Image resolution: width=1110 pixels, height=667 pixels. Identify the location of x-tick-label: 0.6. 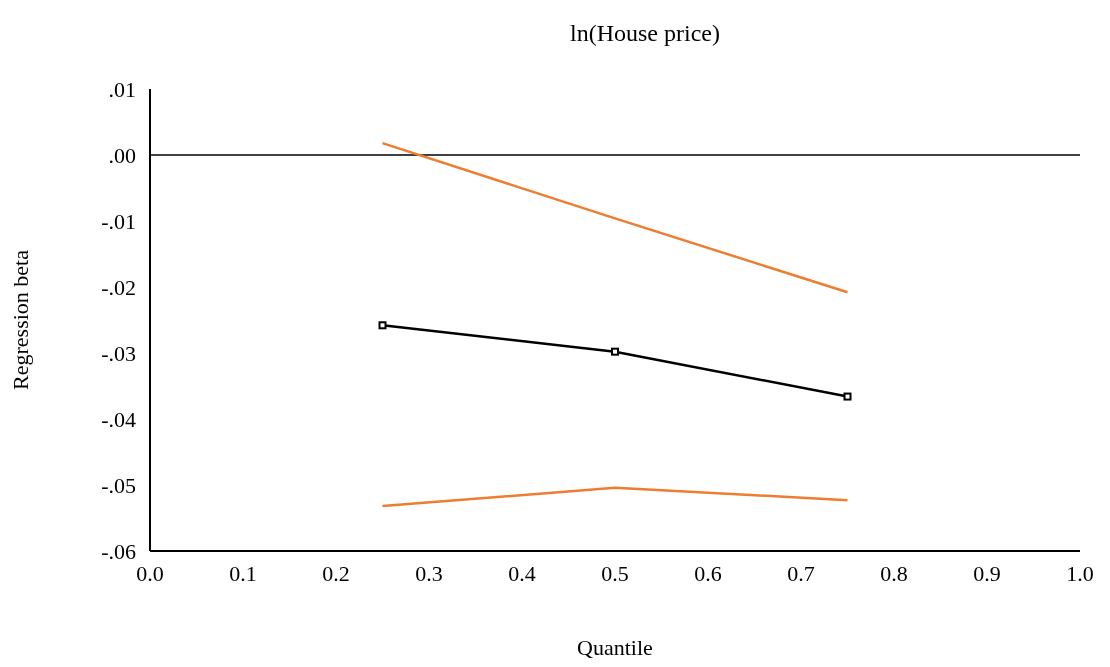
(708, 573).